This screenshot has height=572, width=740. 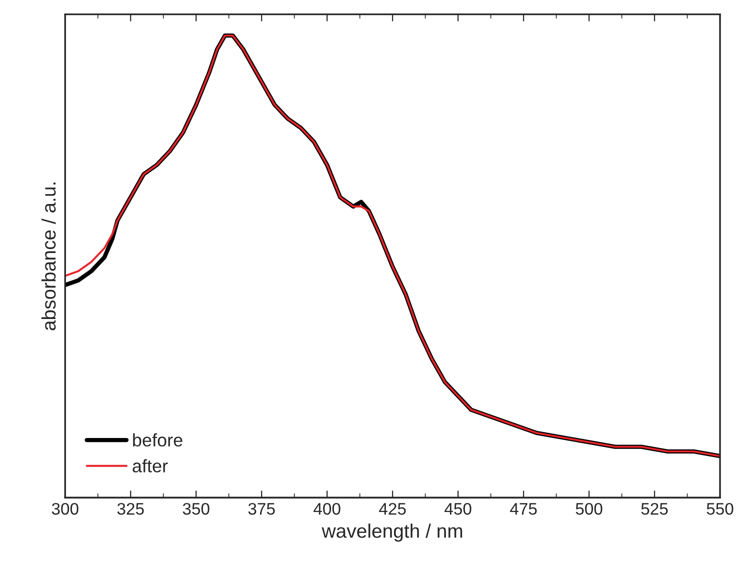 What do you see at coordinates (458, 508) in the screenshot?
I see `x-tick-label: 450` at bounding box center [458, 508].